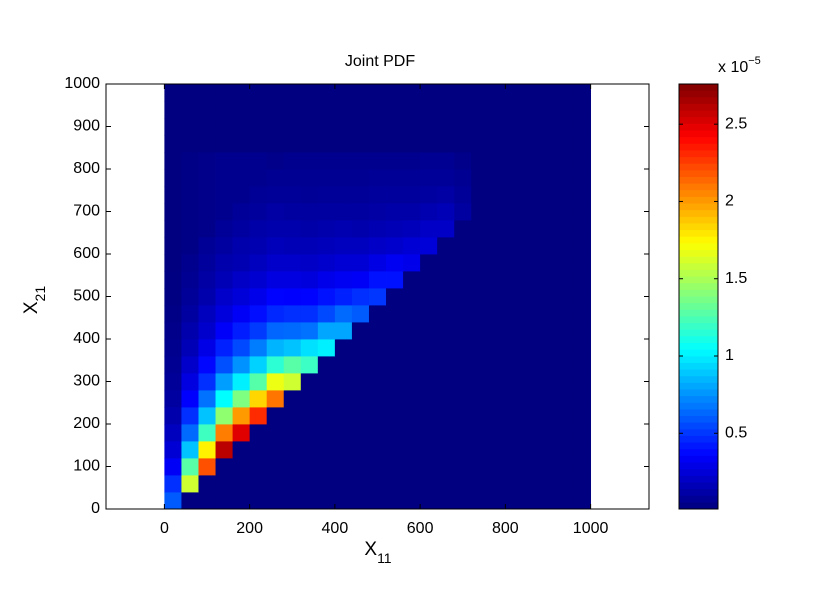 The width and height of the screenshot is (830, 615). I want to click on x-tick-label: 800, so click(505, 528).